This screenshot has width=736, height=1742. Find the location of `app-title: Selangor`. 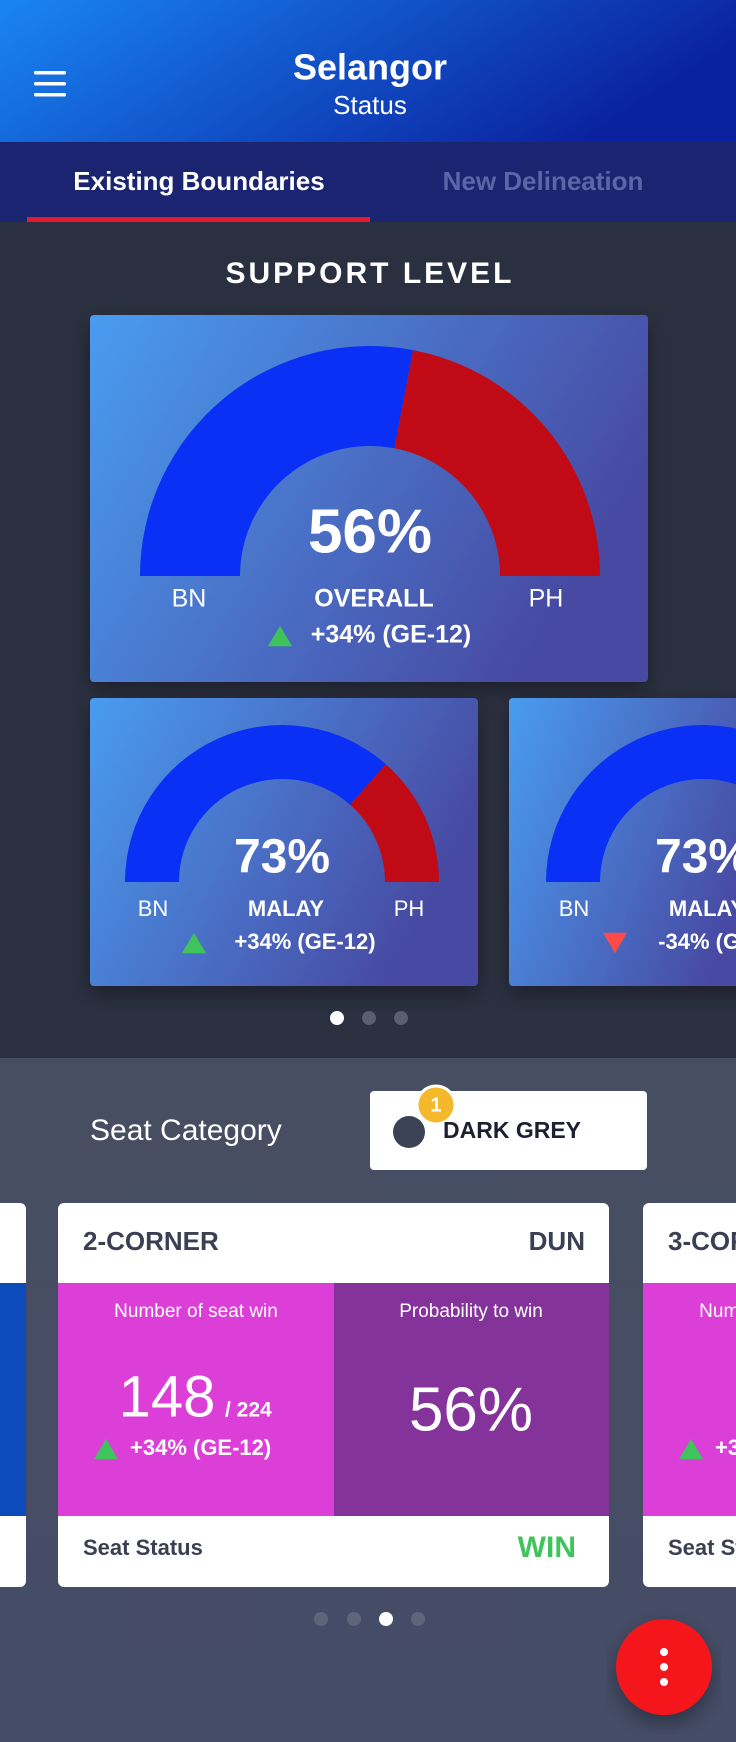

app-title: Selangor is located at coordinates (370, 67).